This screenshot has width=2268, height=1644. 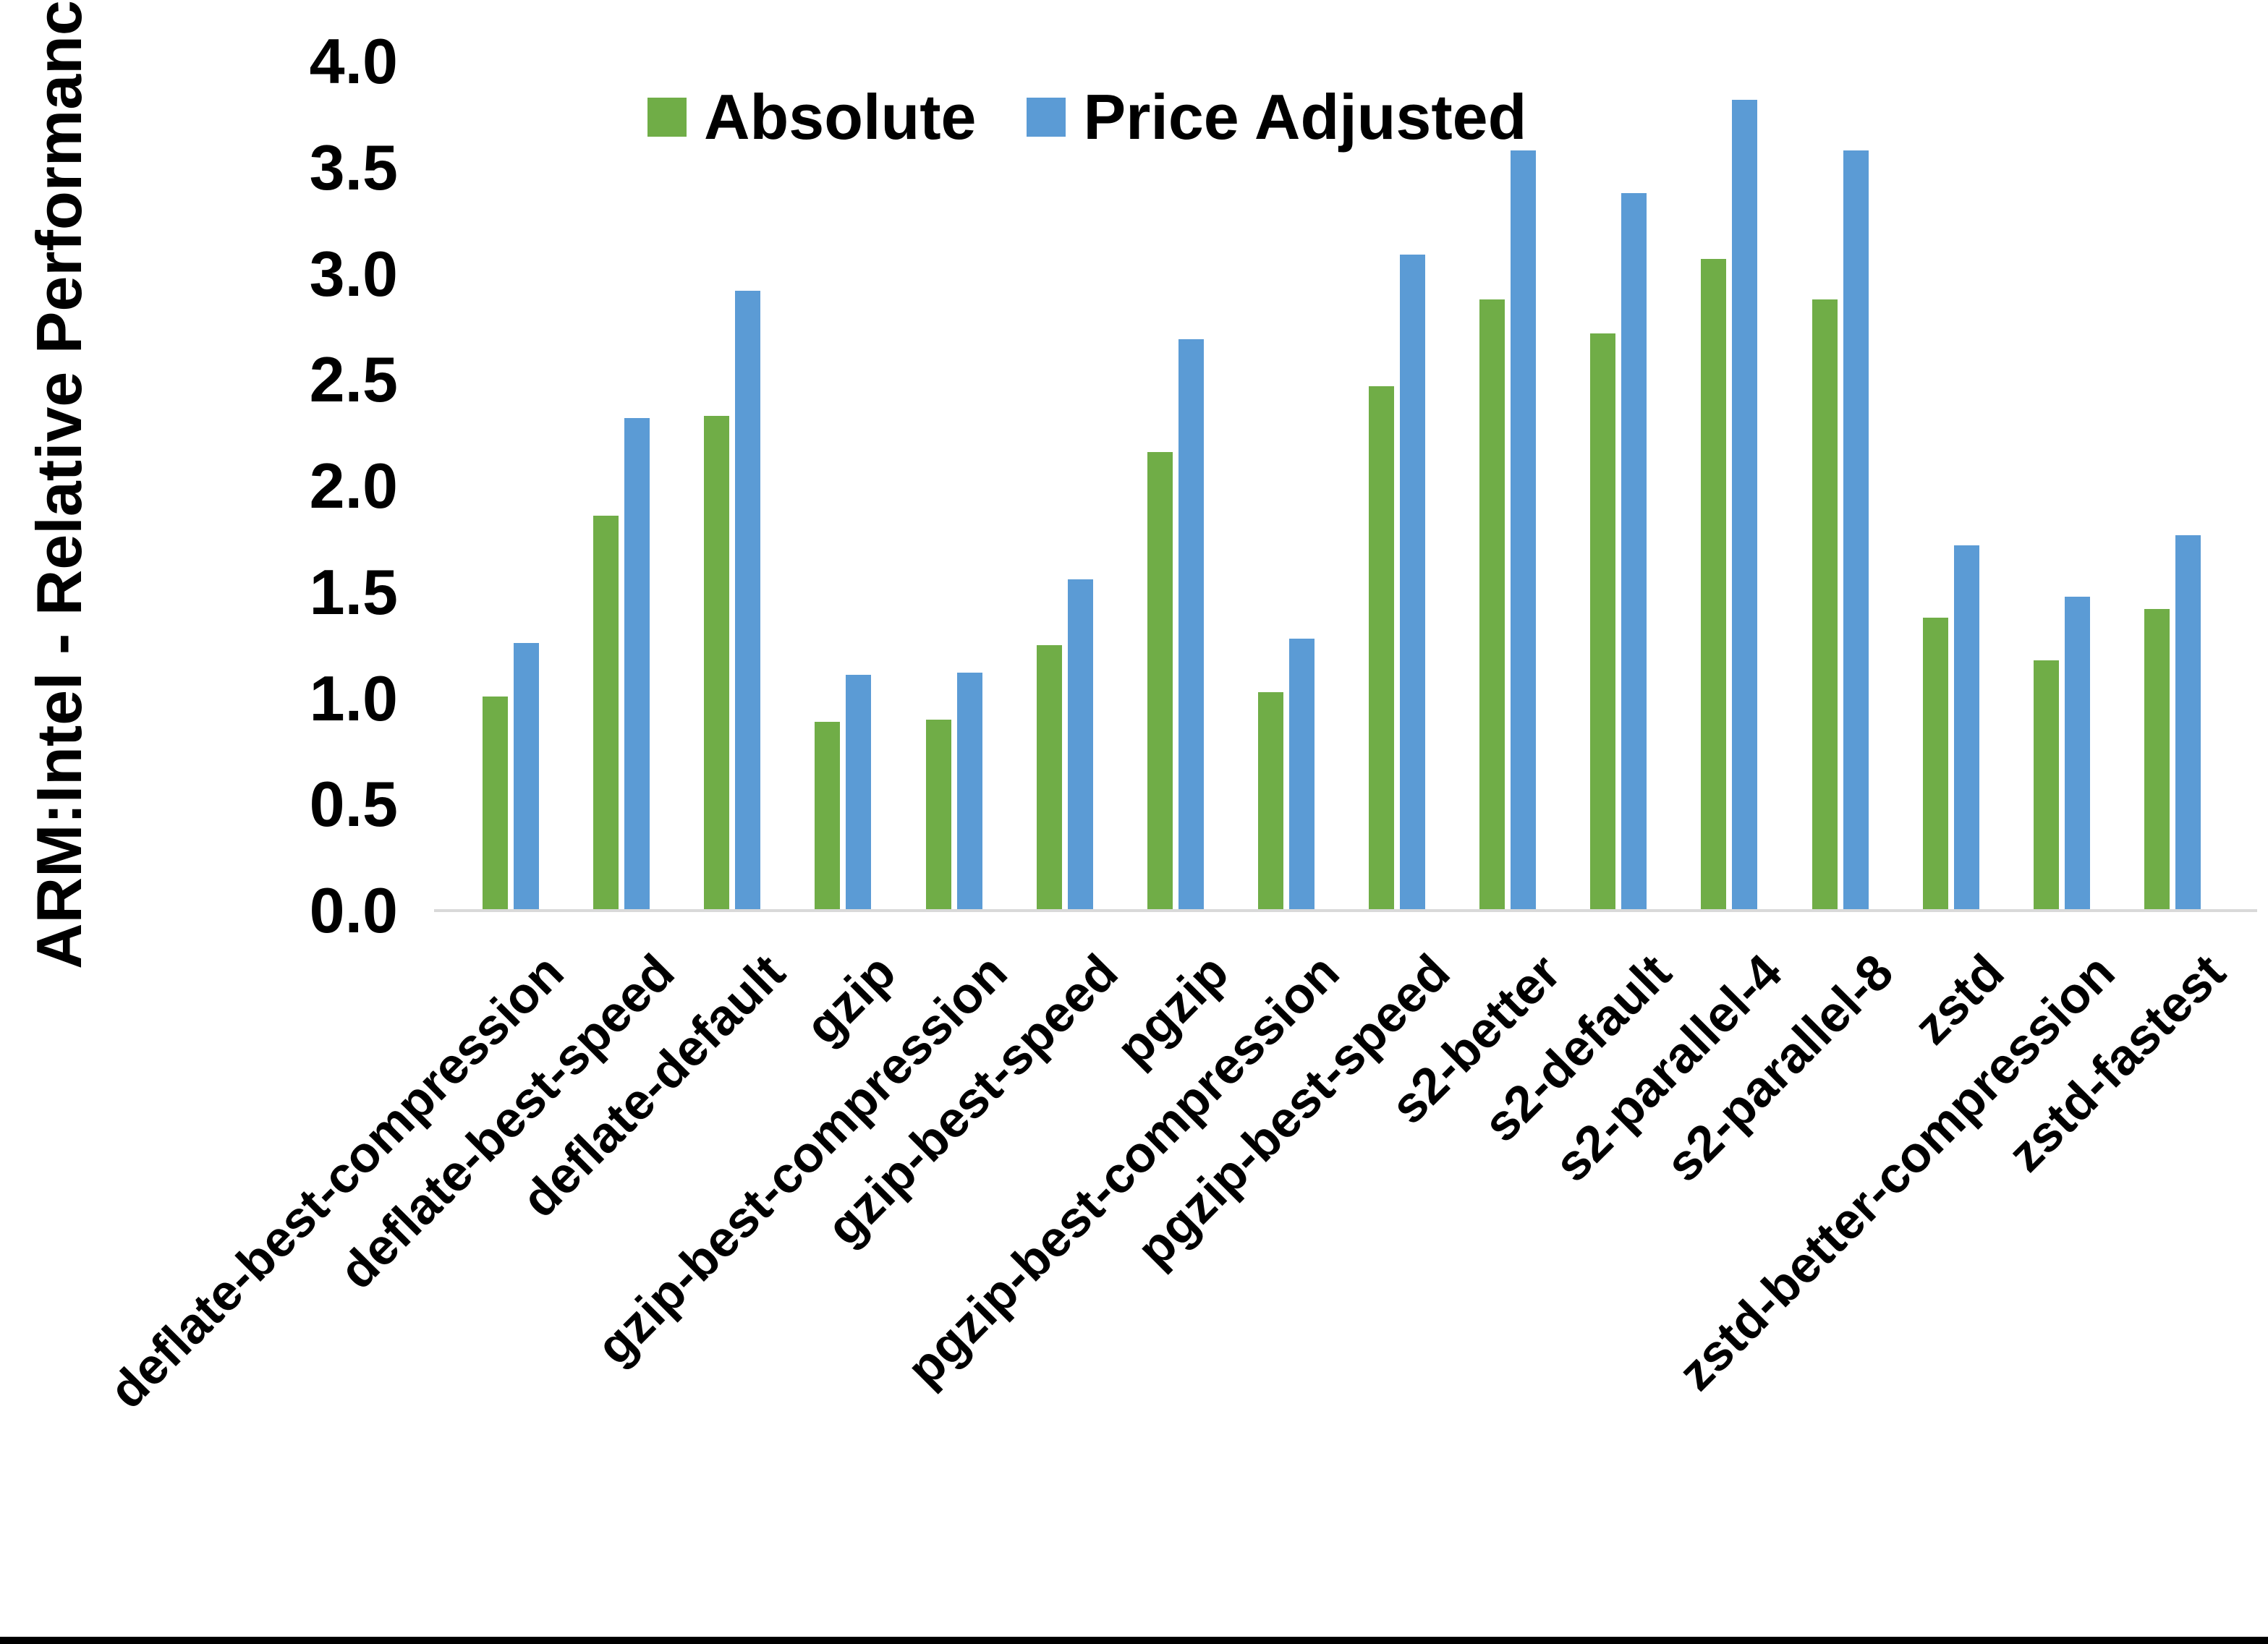 What do you see at coordinates (1134, 1640) in the screenshot?
I see `bottom-border-bar` at bounding box center [1134, 1640].